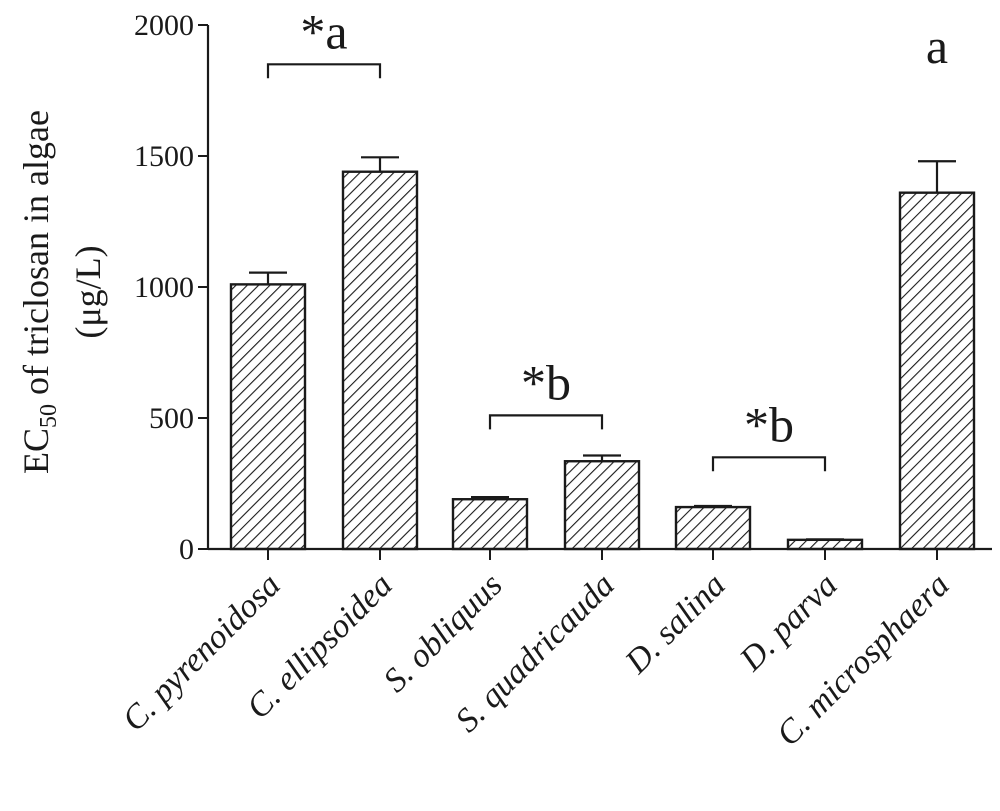 This screenshot has height=811, width=1000. Describe the element at coordinates (171, 418) in the screenshot. I see `y-tick-label: 500` at that location.